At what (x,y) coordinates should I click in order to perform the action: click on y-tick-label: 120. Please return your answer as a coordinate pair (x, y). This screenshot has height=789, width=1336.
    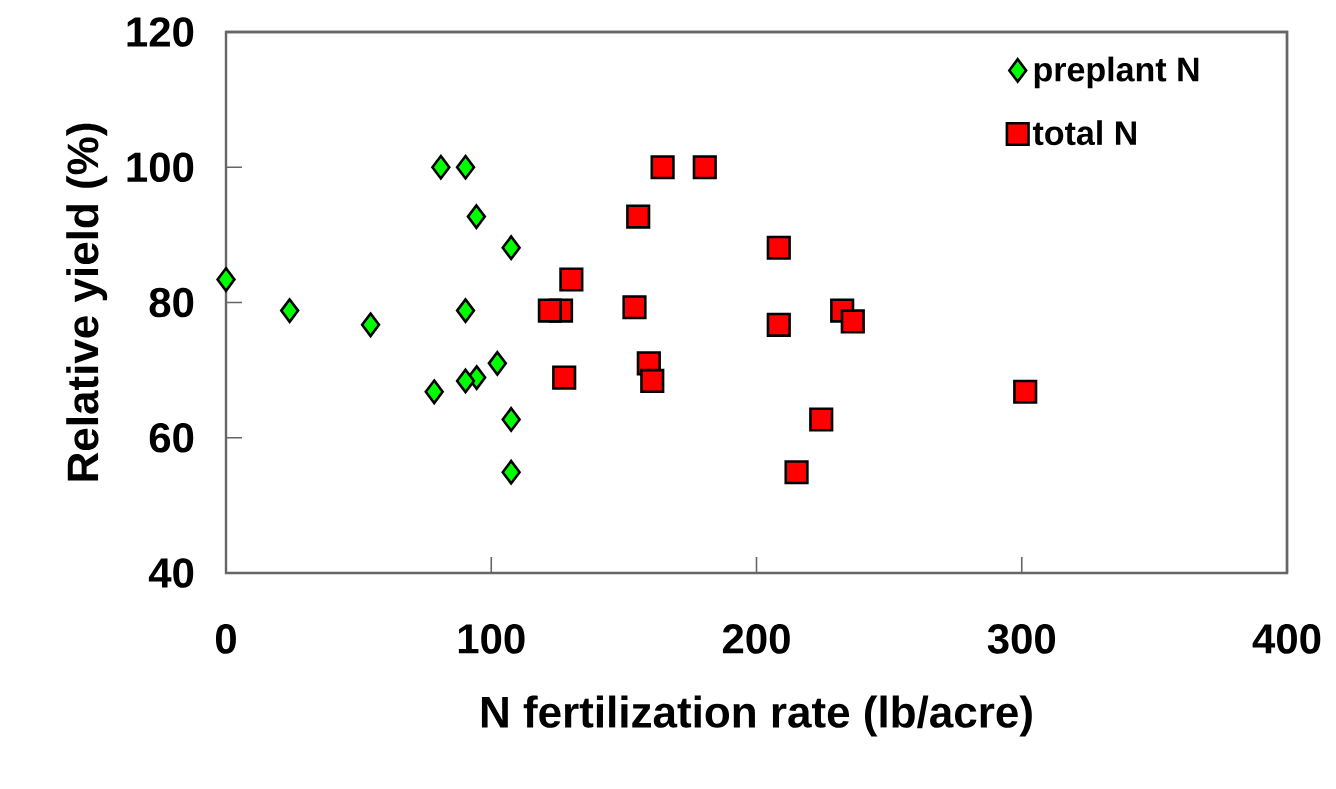
    Looking at the image, I should click on (160, 32).